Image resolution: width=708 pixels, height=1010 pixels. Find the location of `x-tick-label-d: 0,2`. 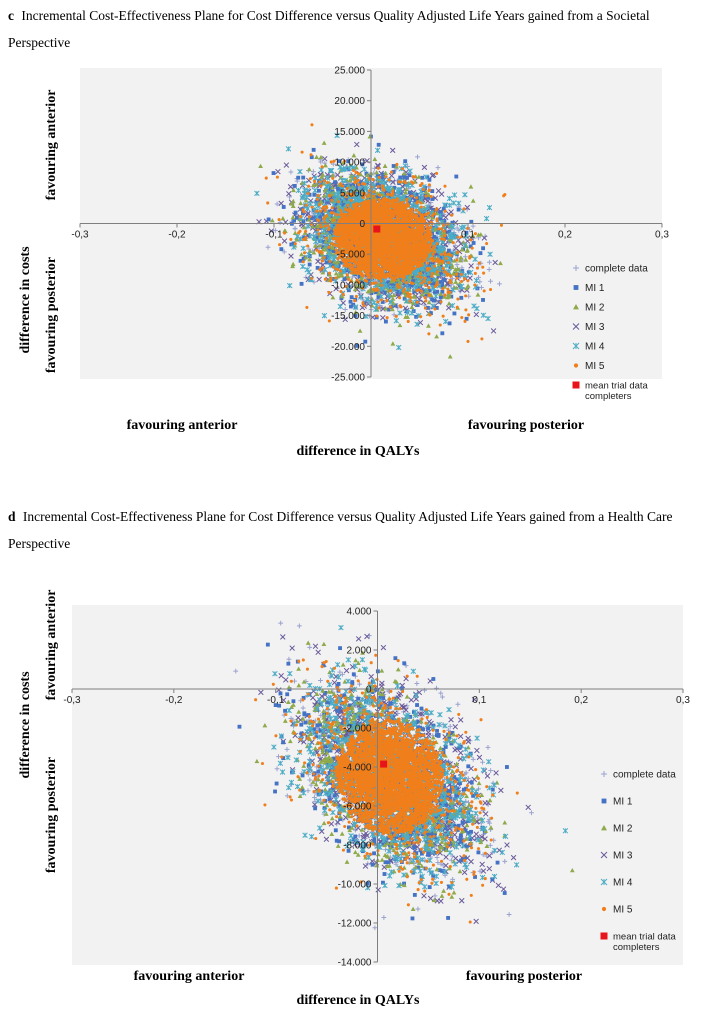

x-tick-label-d: 0,2 is located at coordinates (581, 700).